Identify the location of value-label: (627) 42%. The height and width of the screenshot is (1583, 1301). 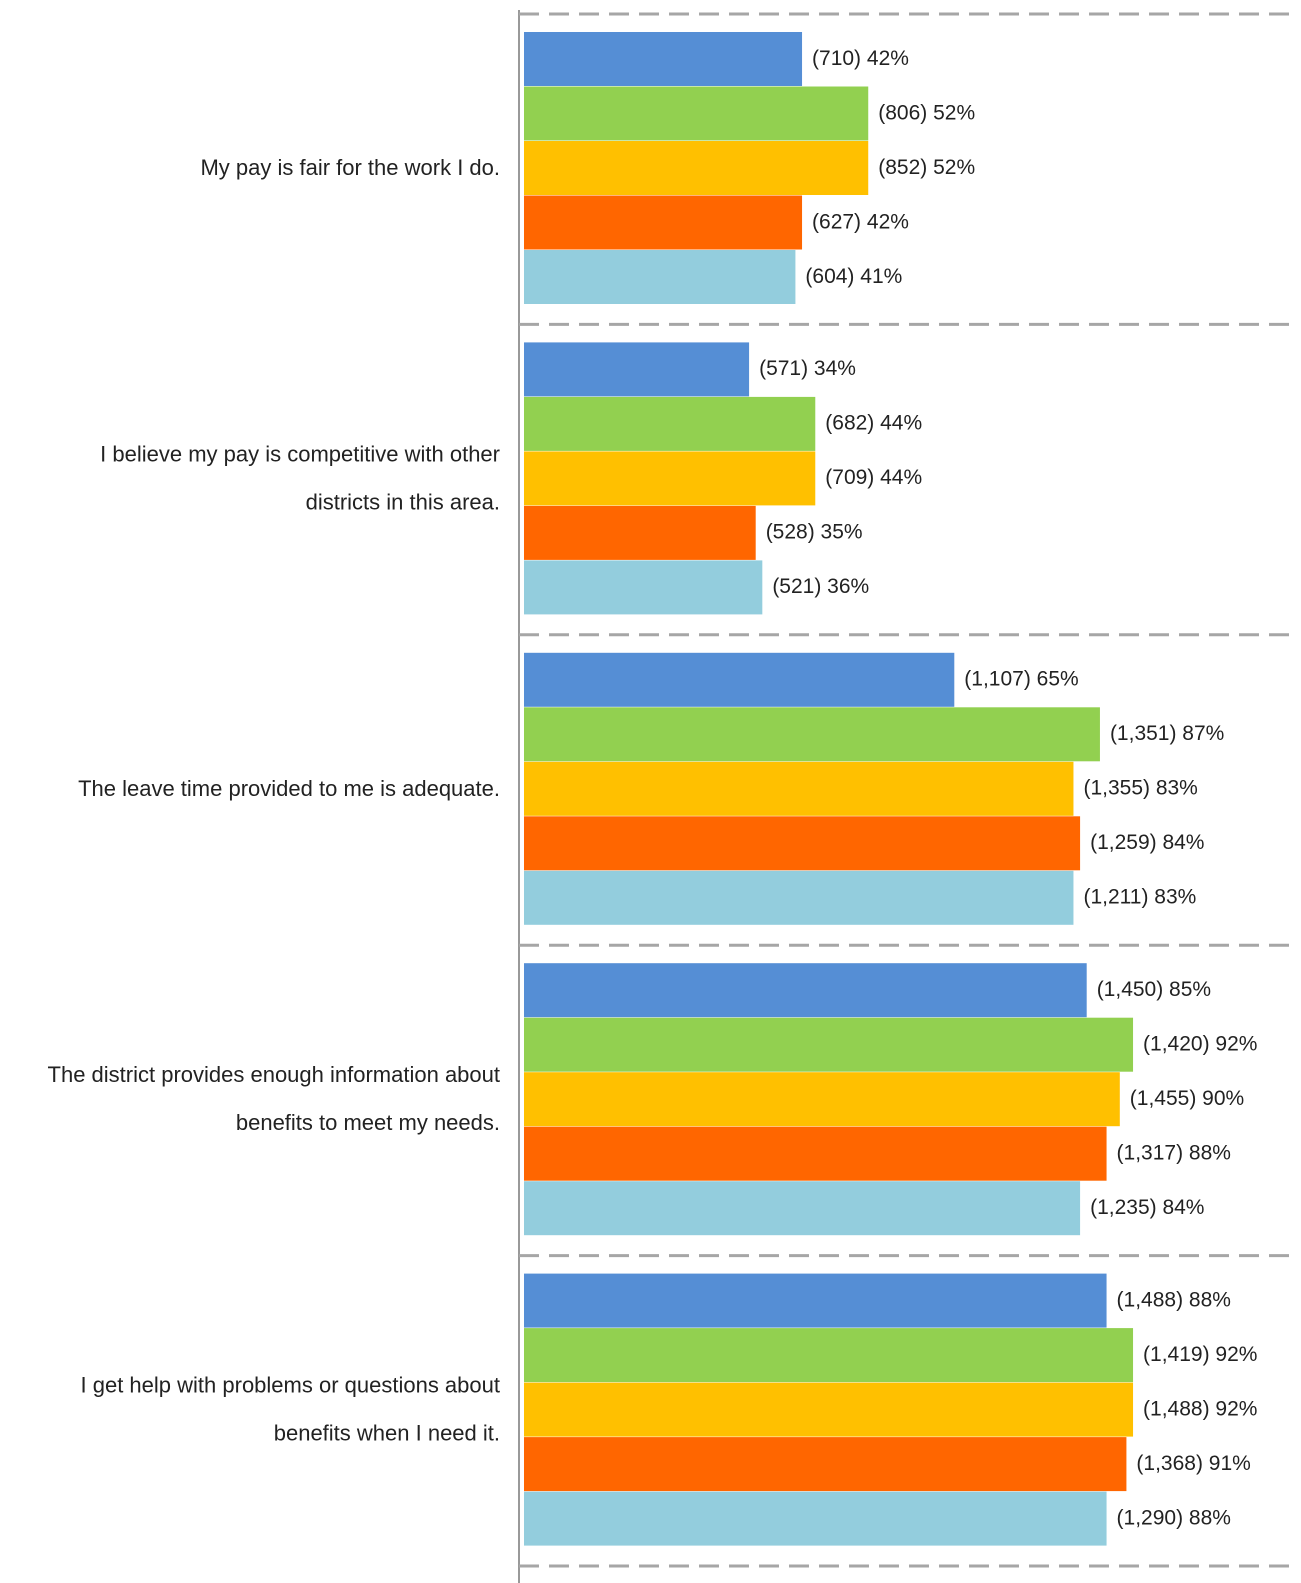
(860, 221).